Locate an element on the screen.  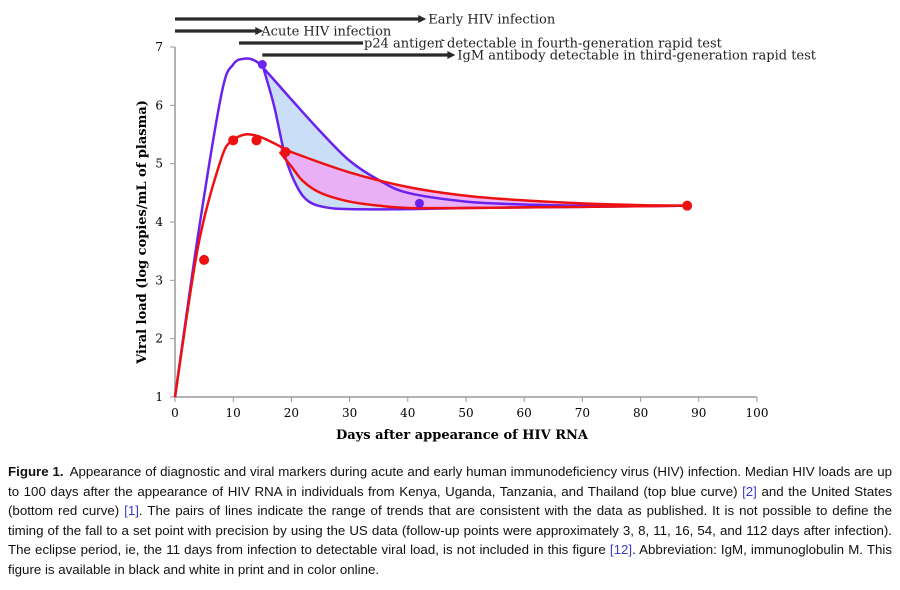
timeline-3-arrowhead is located at coordinates (451, 55).